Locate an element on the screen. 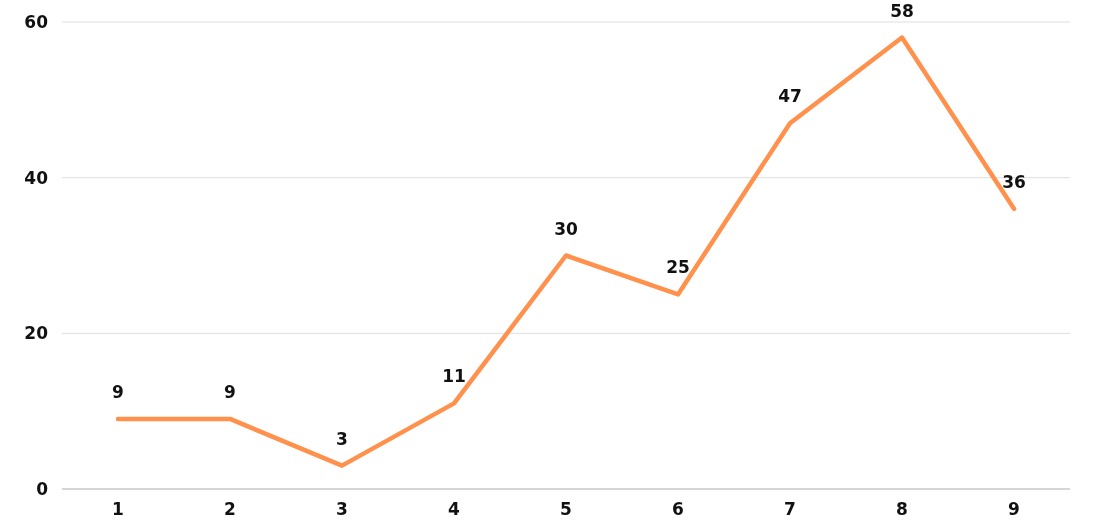  y-tick-label: 40 is located at coordinates (36, 177).